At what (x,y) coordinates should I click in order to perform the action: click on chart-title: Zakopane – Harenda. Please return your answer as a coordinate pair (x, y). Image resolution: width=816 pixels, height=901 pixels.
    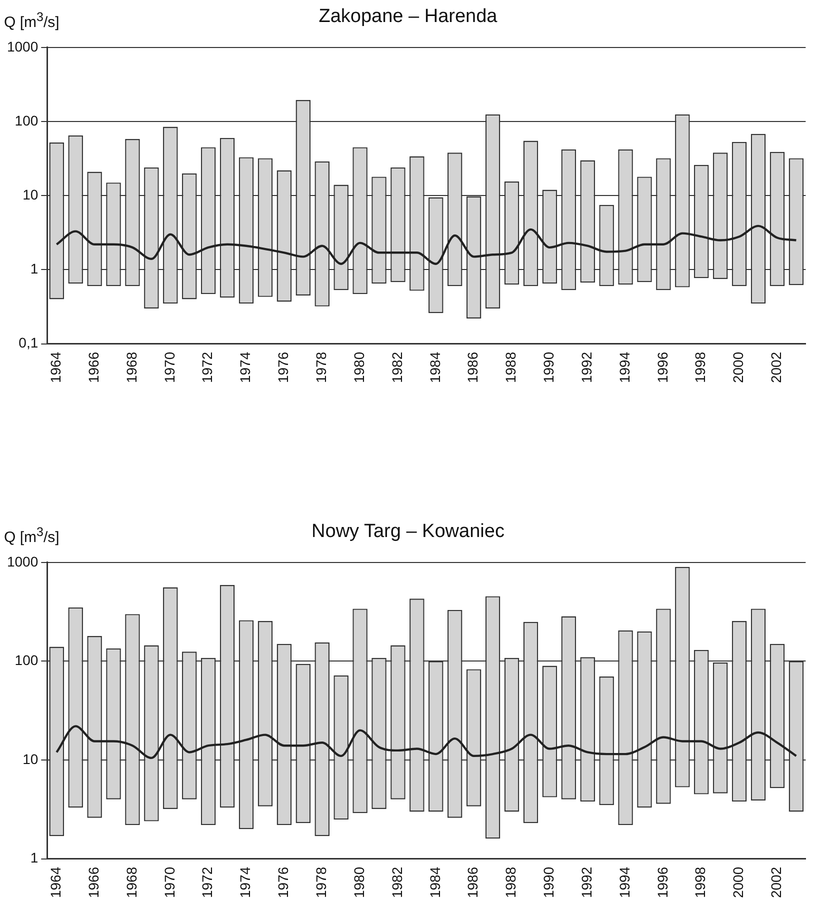
    Looking at the image, I should click on (408, 16).